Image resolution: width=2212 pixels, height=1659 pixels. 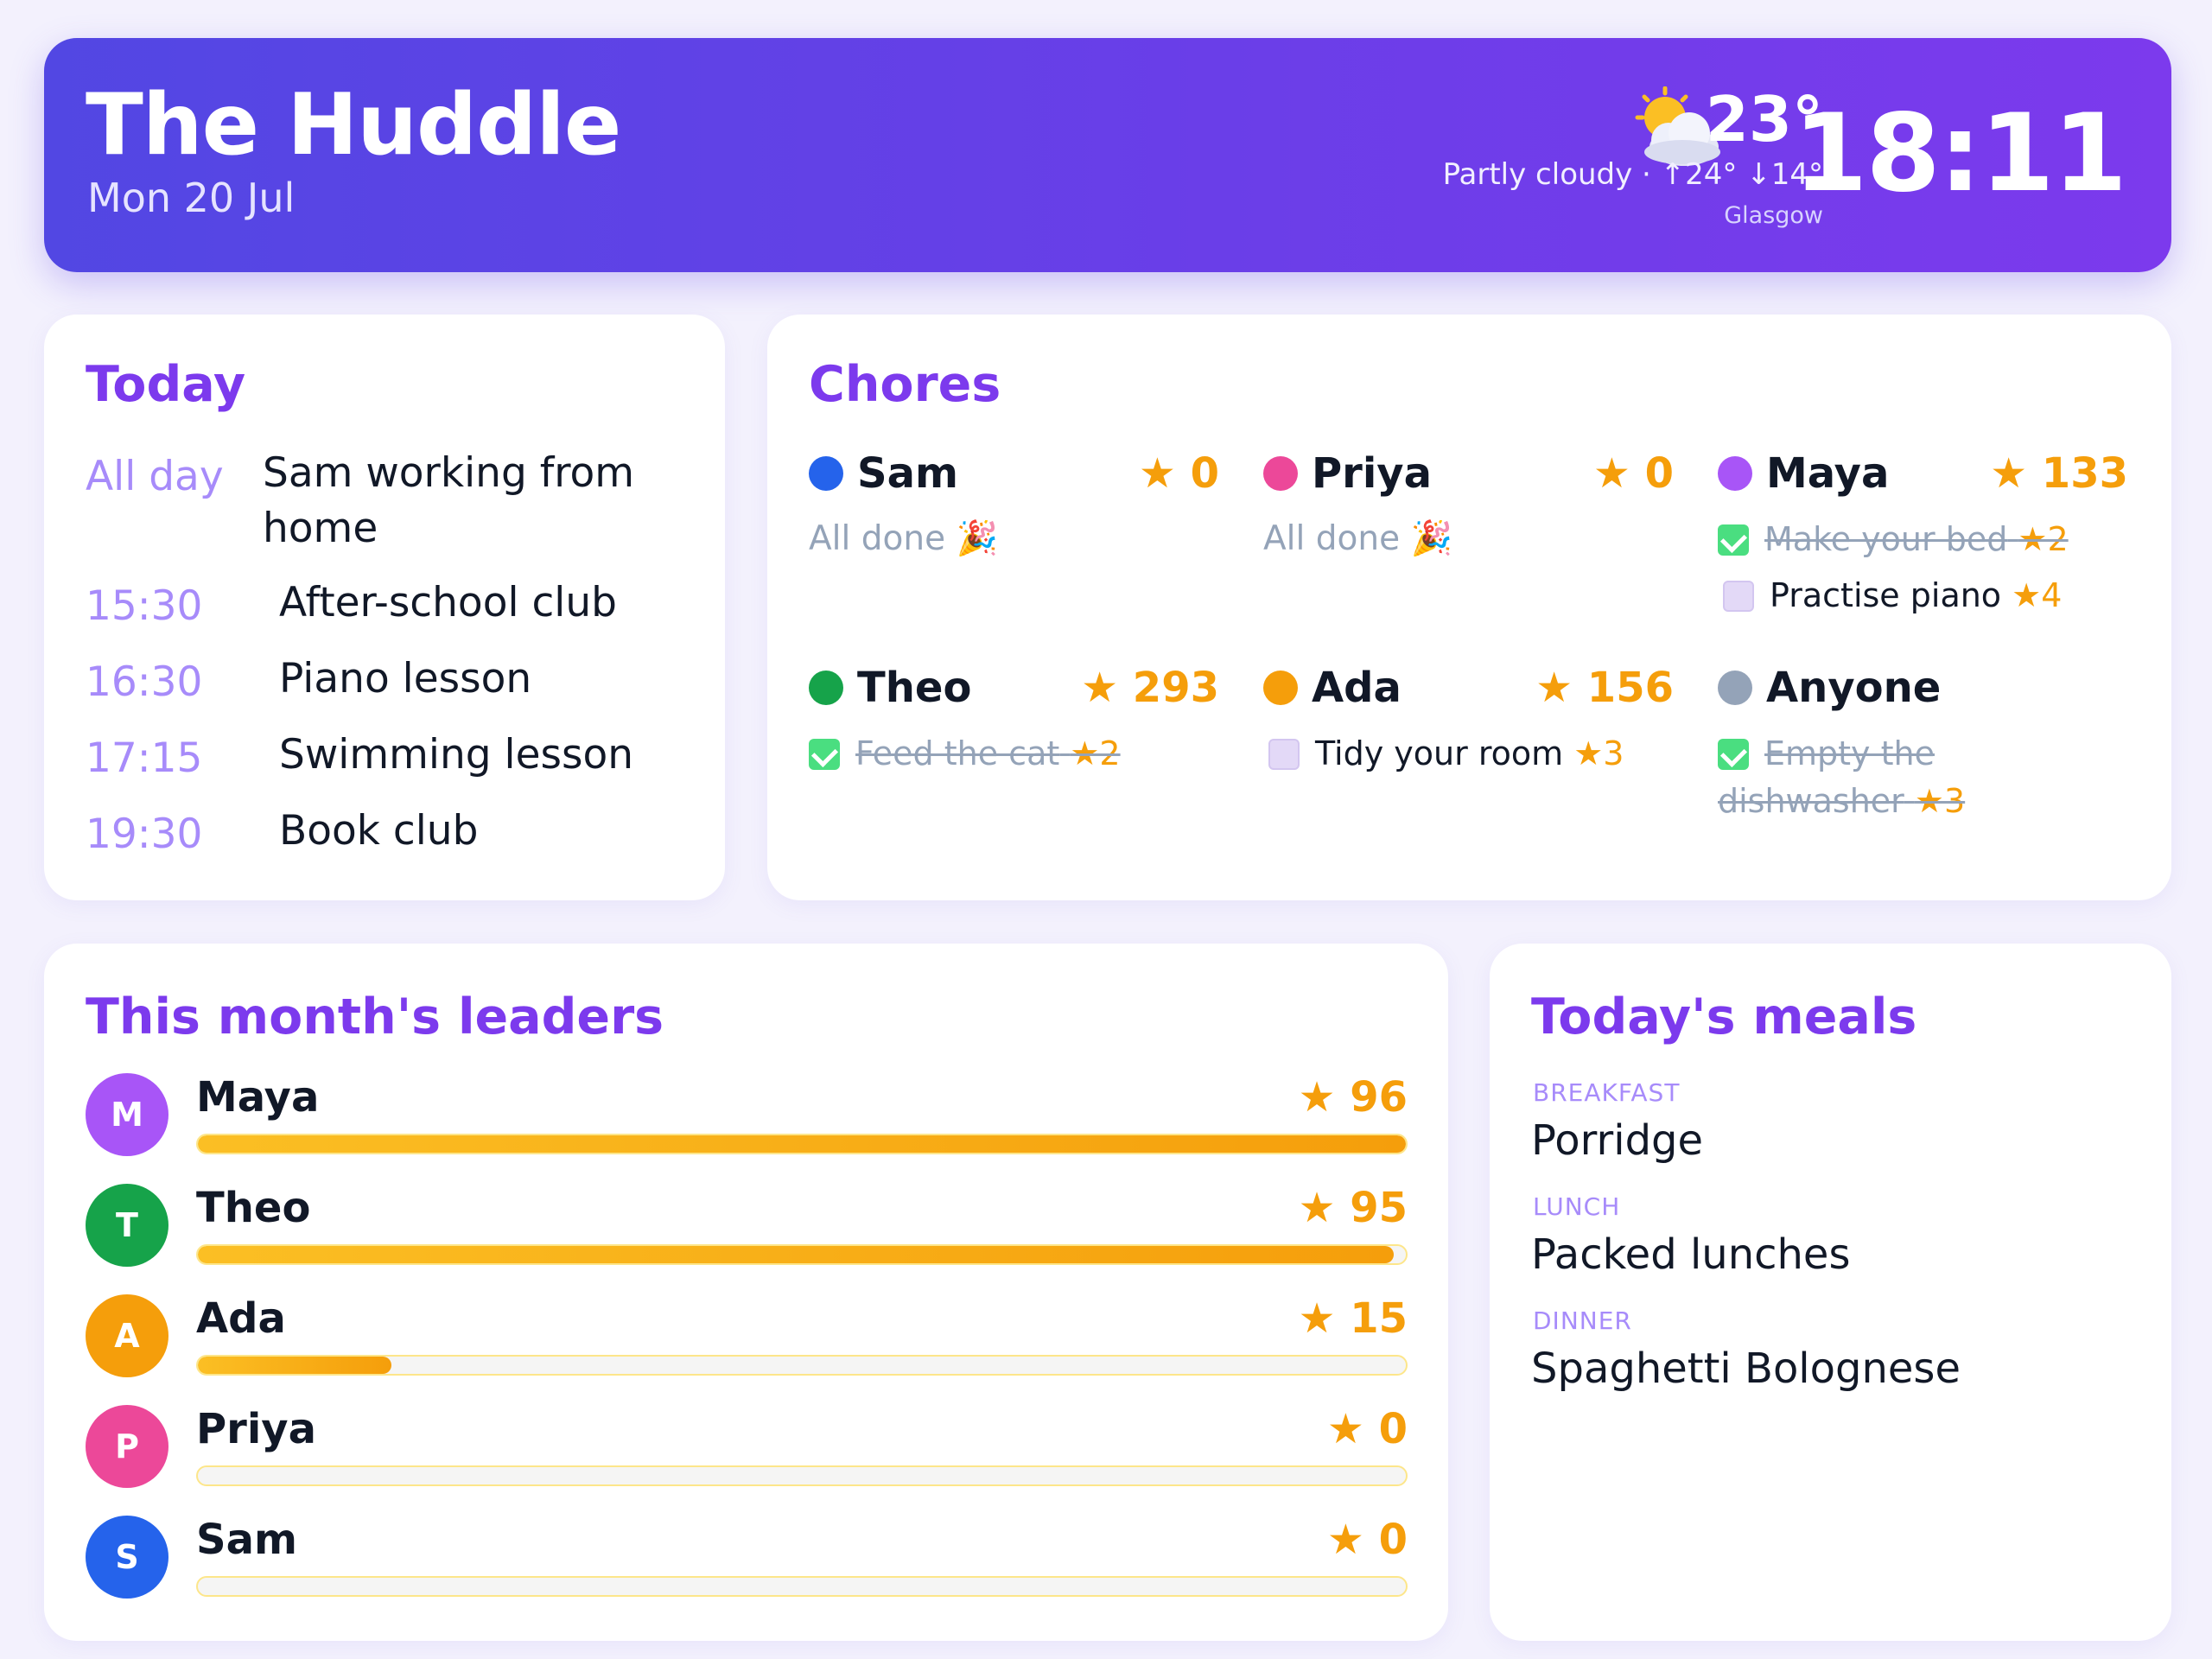 I want to click on chores-title: Chores, so click(x=905, y=384).